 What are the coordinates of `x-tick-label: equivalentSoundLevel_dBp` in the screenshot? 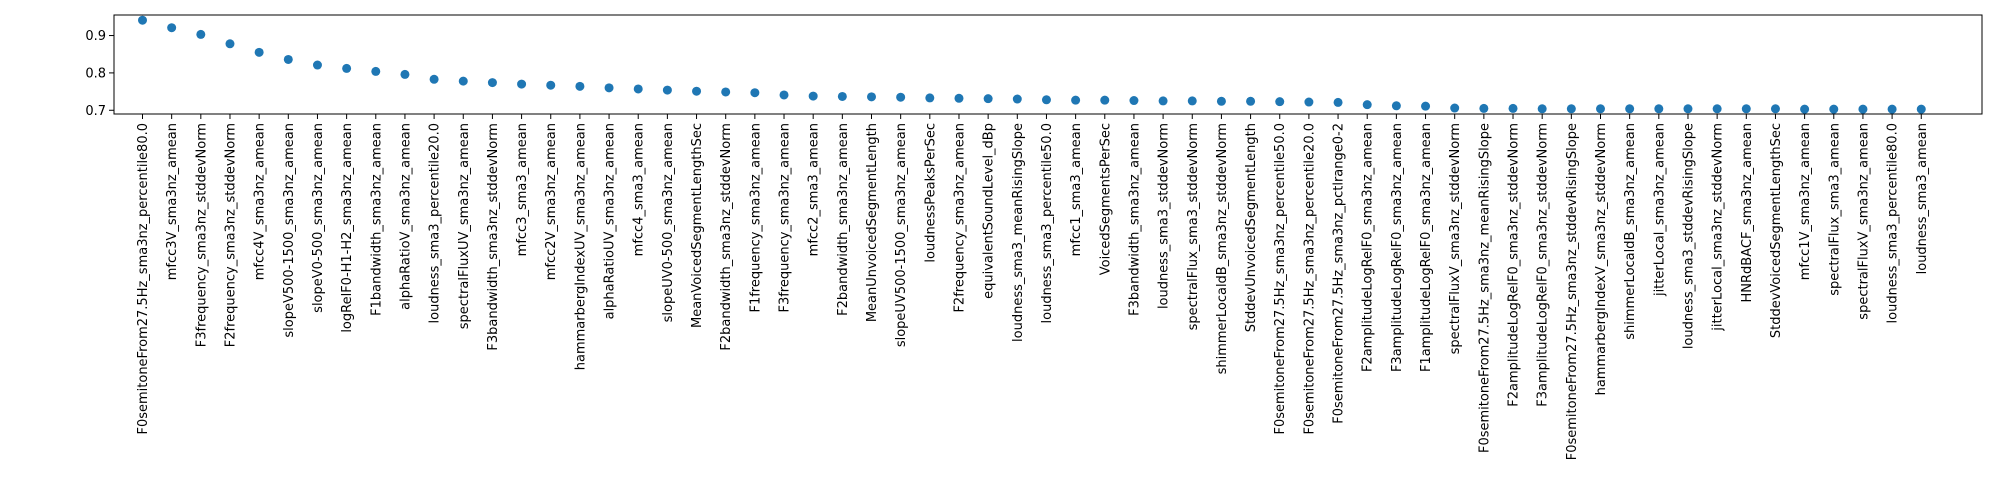 It's located at (989, 211).